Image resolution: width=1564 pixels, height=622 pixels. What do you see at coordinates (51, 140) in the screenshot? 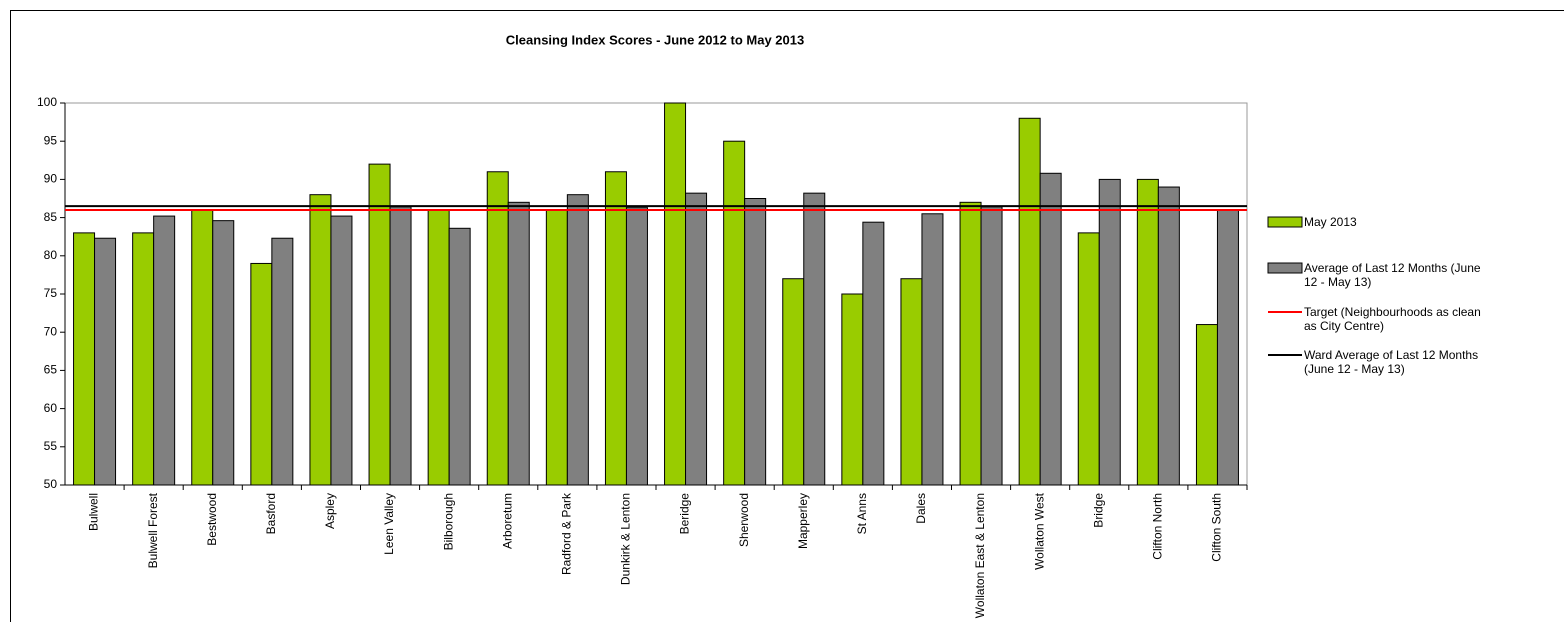
I see `y-tick-label: 95` at bounding box center [51, 140].